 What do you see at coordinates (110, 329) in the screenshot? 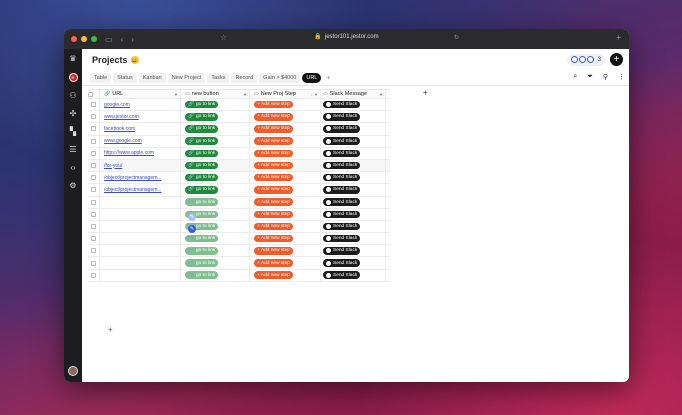
I see `add-row-button: +` at bounding box center [110, 329].